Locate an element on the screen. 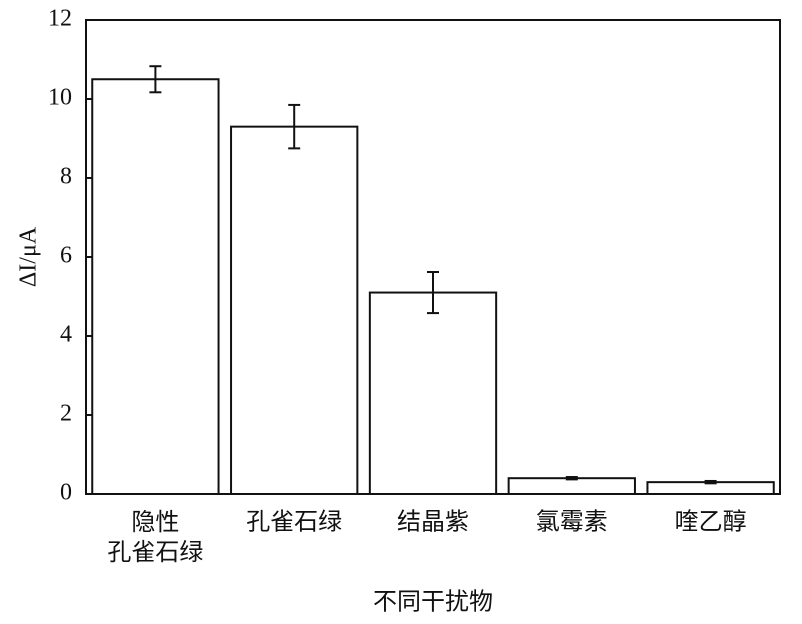  x-axis-label: 不同干扰物 is located at coordinates (433, 602).